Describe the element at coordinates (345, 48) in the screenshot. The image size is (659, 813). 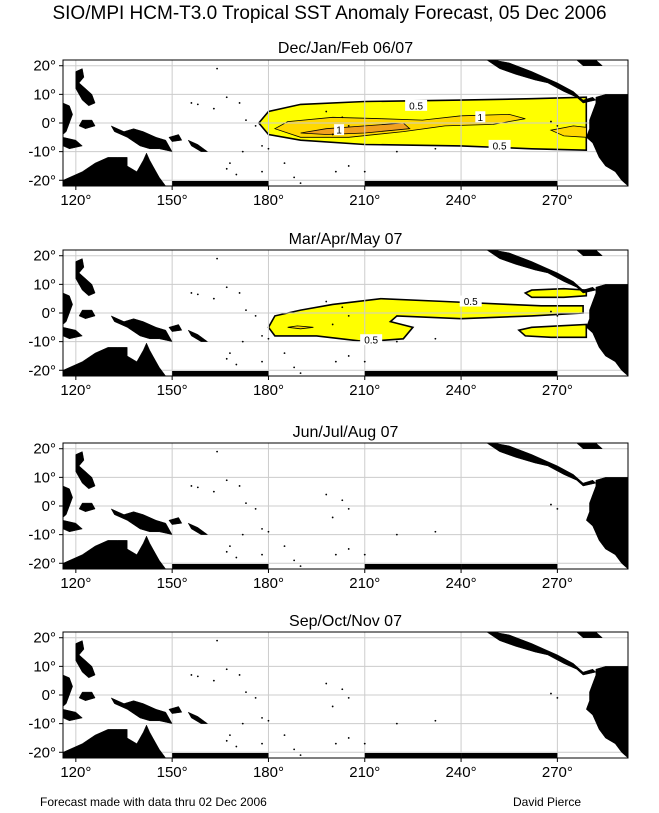
I see `panel-title: Dec/Jan/Feb 06/07` at that location.